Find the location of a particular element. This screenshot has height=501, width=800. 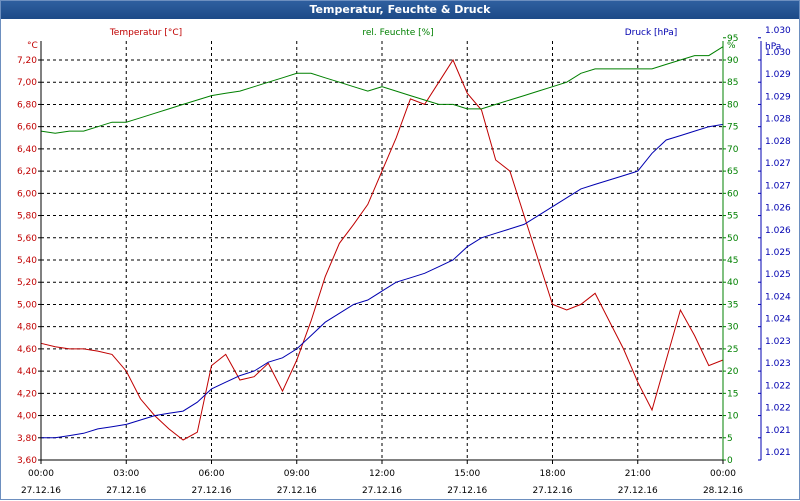

humidity-axis-title: rel. Feuchte [%] is located at coordinates (397, 33).